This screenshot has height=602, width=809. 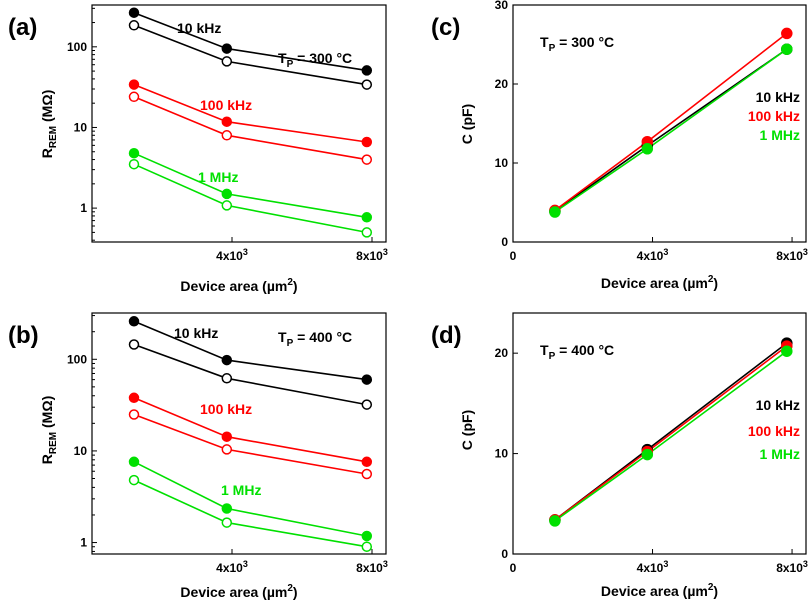 What do you see at coordinates (49, 124) in the screenshot?
I see `y-axis-label-a: RREM (MΩ)` at bounding box center [49, 124].